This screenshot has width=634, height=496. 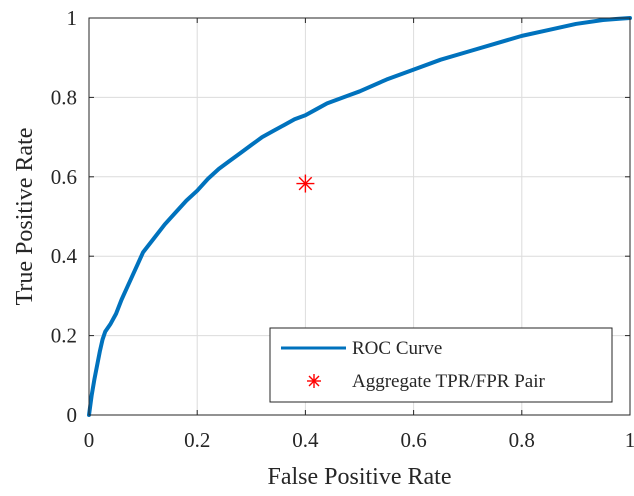 What do you see at coordinates (72, 415) in the screenshot?
I see `y-tick-label: 0` at bounding box center [72, 415].